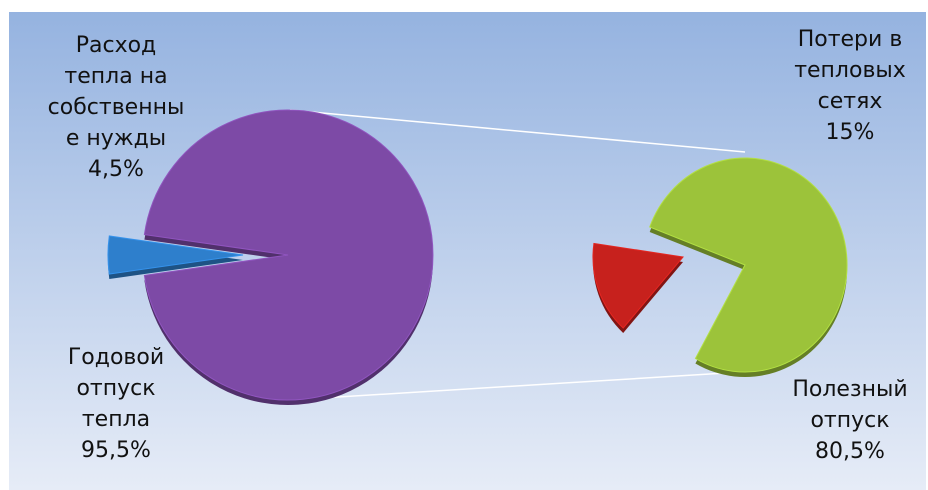  Describe the element at coordinates (116, 107) in the screenshot. I see `label-own-needs: Расход тепла на собственны е нужды 4,5%` at that location.